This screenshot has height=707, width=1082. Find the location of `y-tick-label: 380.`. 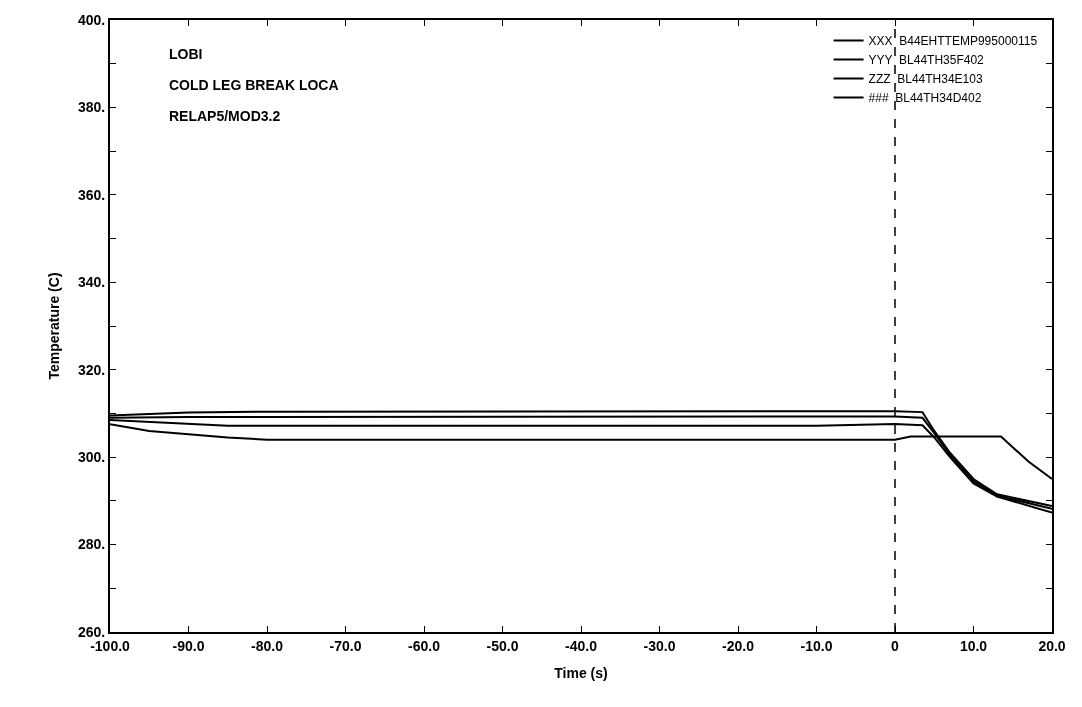

y-tick-label: 380. is located at coordinates (91, 107).